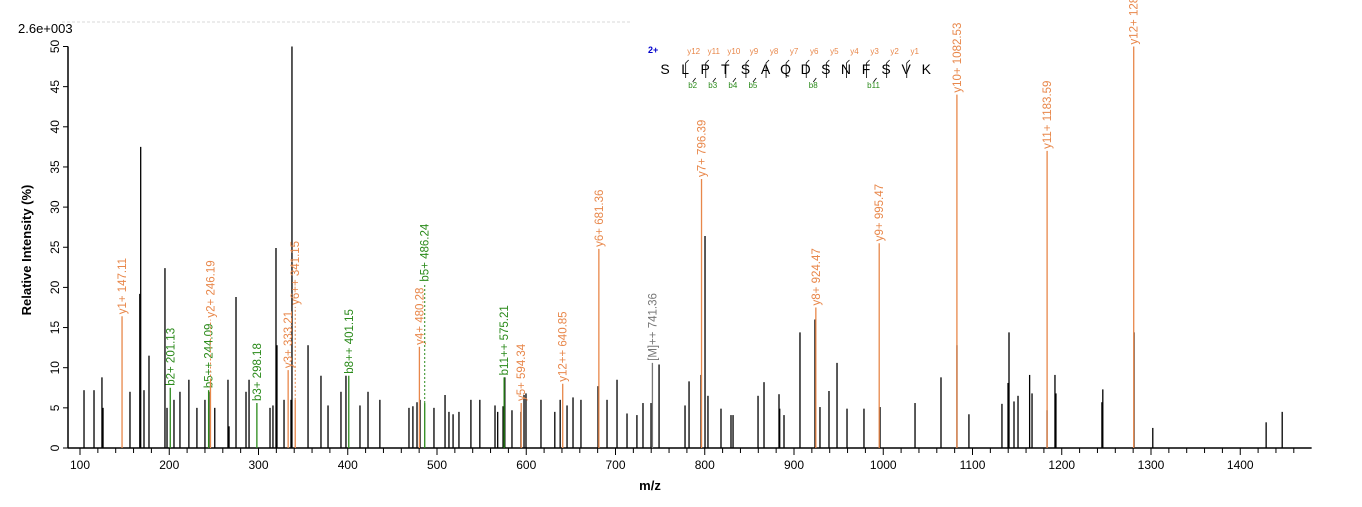  What do you see at coordinates (55, 47) in the screenshot?
I see `y-tick-label: 50` at bounding box center [55, 47].